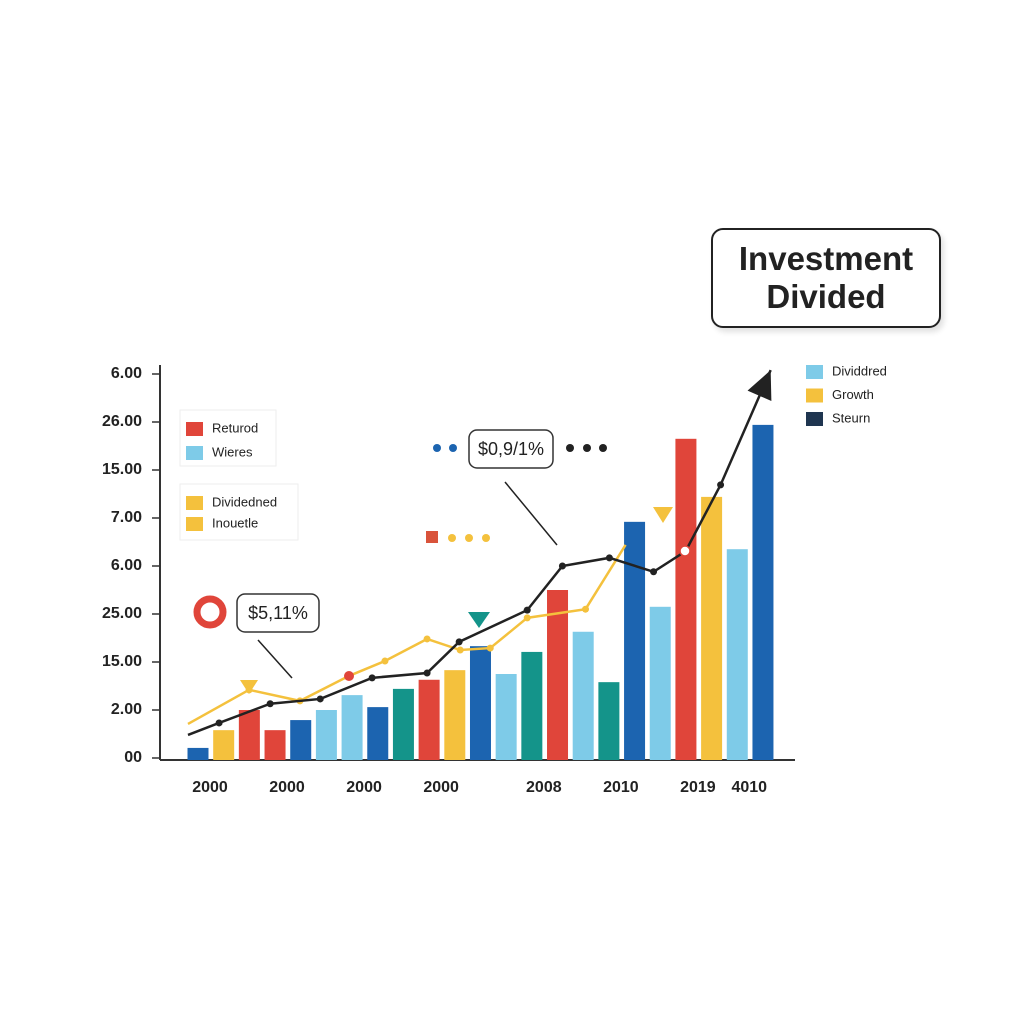 Image resolution: width=1024 pixels, height=1024 pixels. What do you see at coordinates (244, 501) in the screenshot?
I see `legend-label: Dividedned` at bounding box center [244, 501].